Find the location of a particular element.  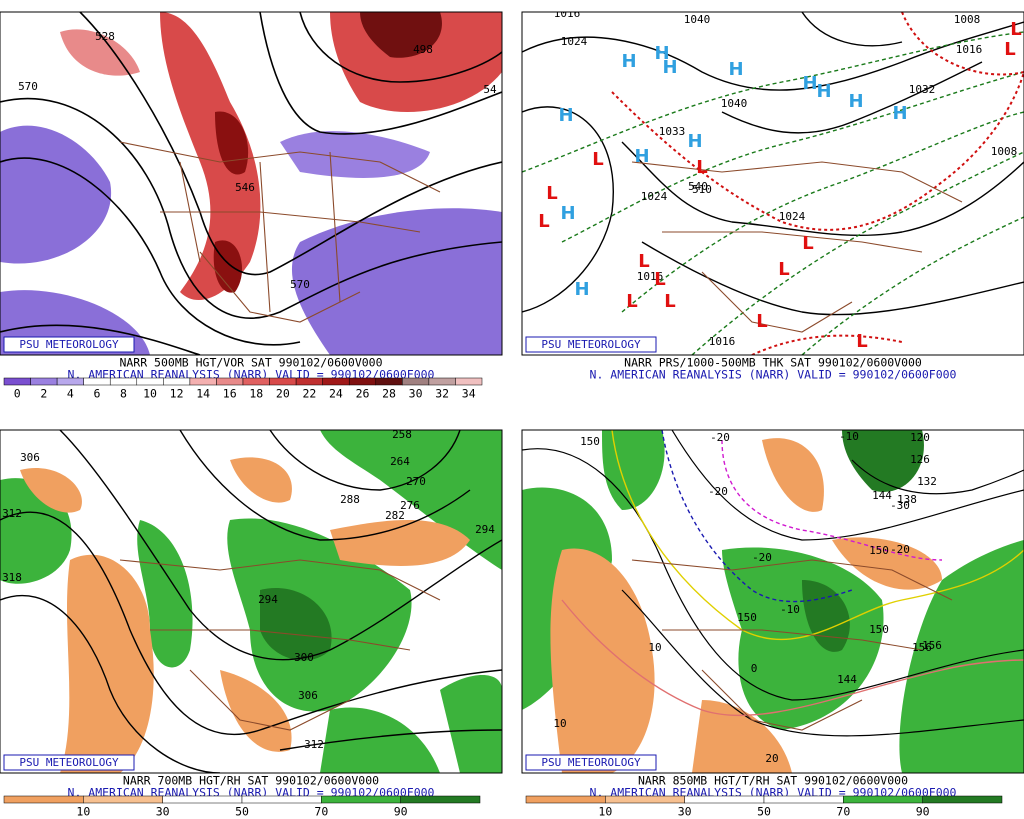

contour-label: 264 is located at coordinates (400, 461).